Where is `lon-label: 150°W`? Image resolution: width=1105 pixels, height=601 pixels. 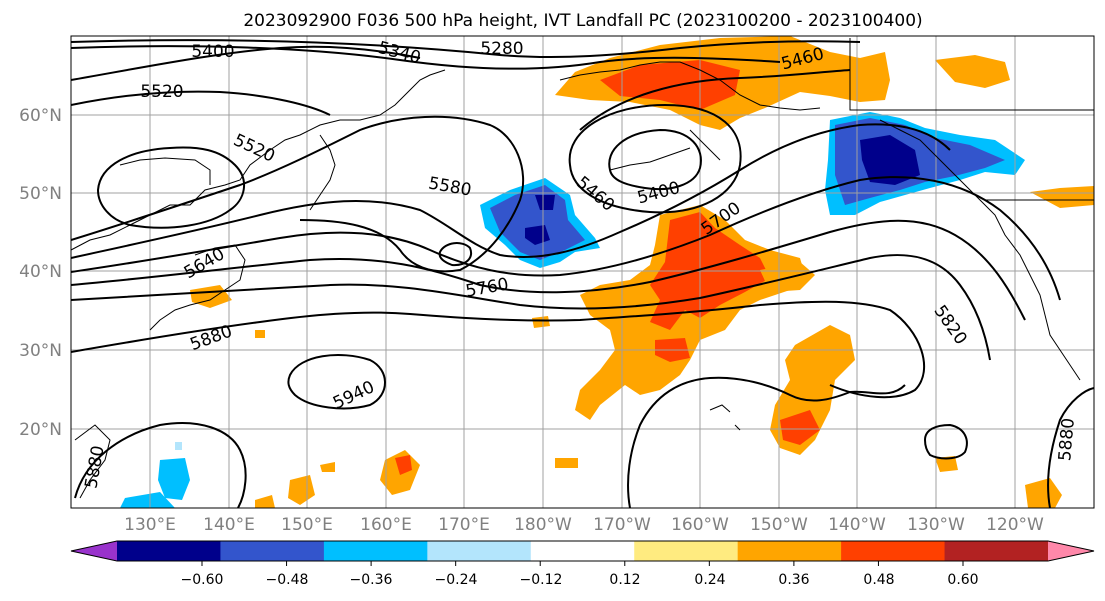
lon-label: 150°W is located at coordinates (779, 525).